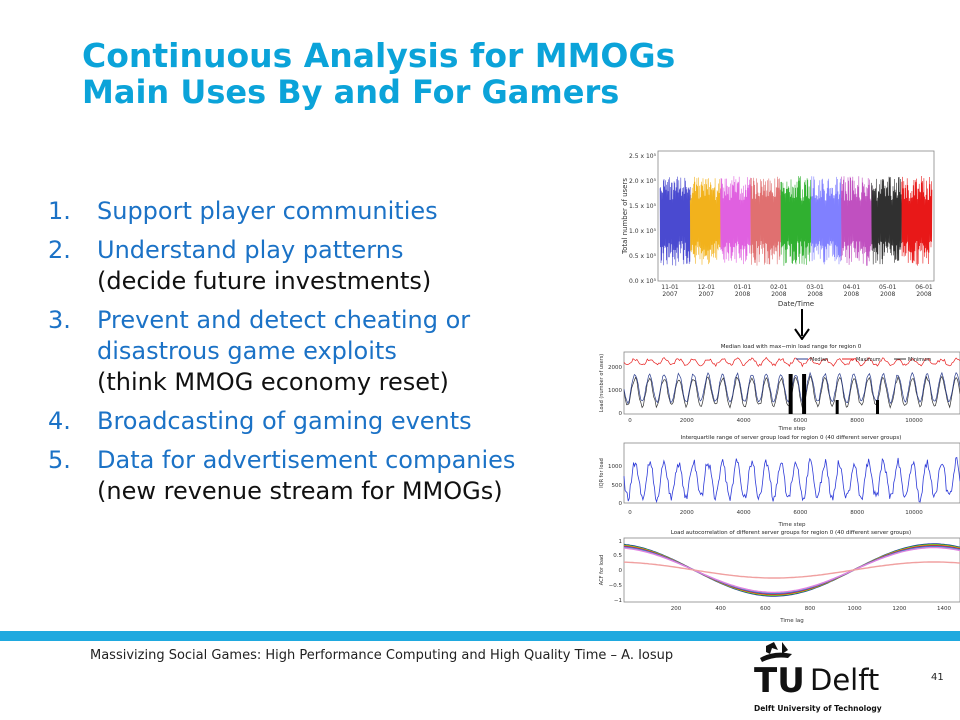 The width and height of the screenshot is (960, 720). I want to click on top-ytick: 1.5 x 10⁵, so click(643, 206).